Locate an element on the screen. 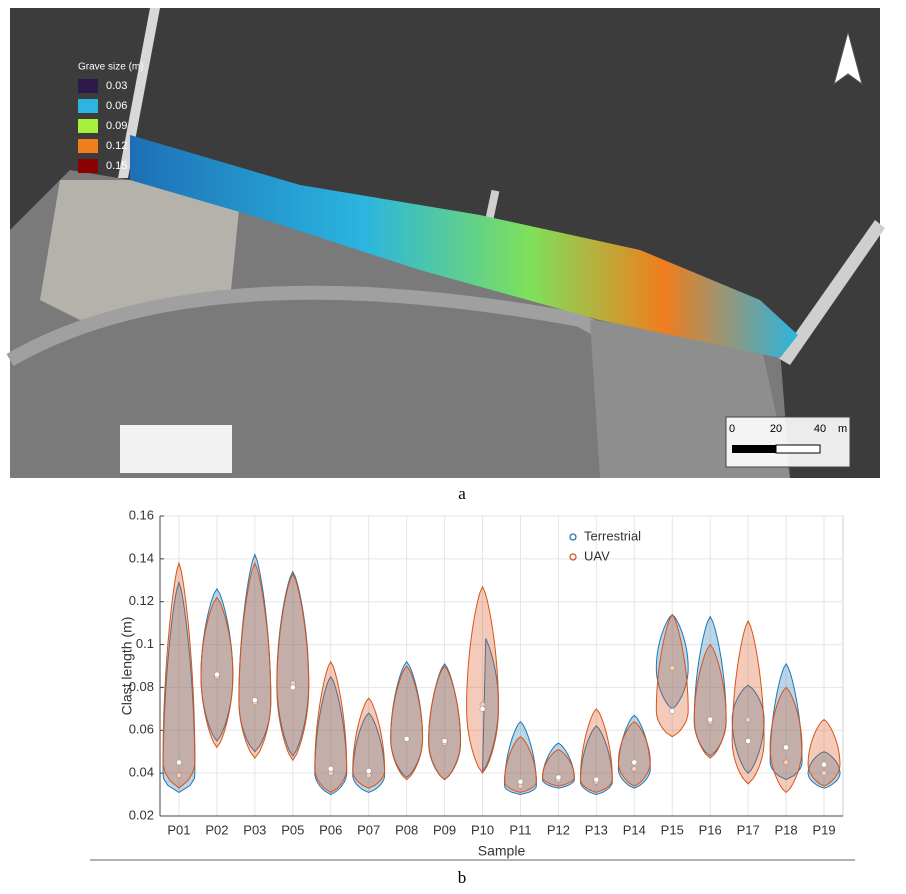 The image size is (906, 894). x-tick-label: P01 is located at coordinates (178, 829).